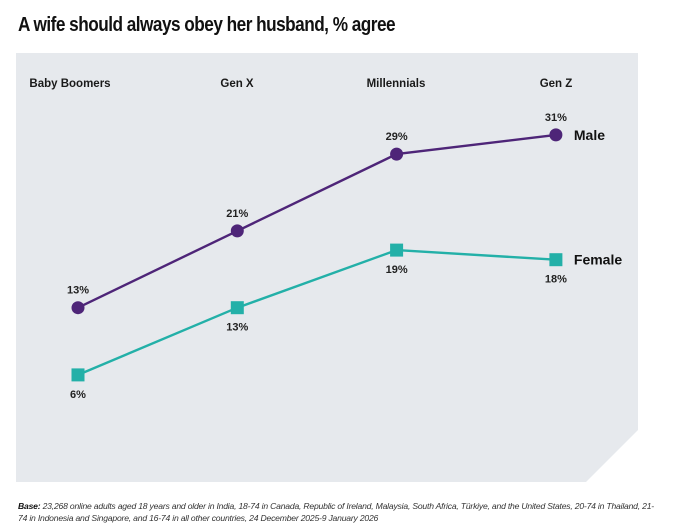  What do you see at coordinates (589, 135) in the screenshot?
I see `legend-male: Male` at bounding box center [589, 135].